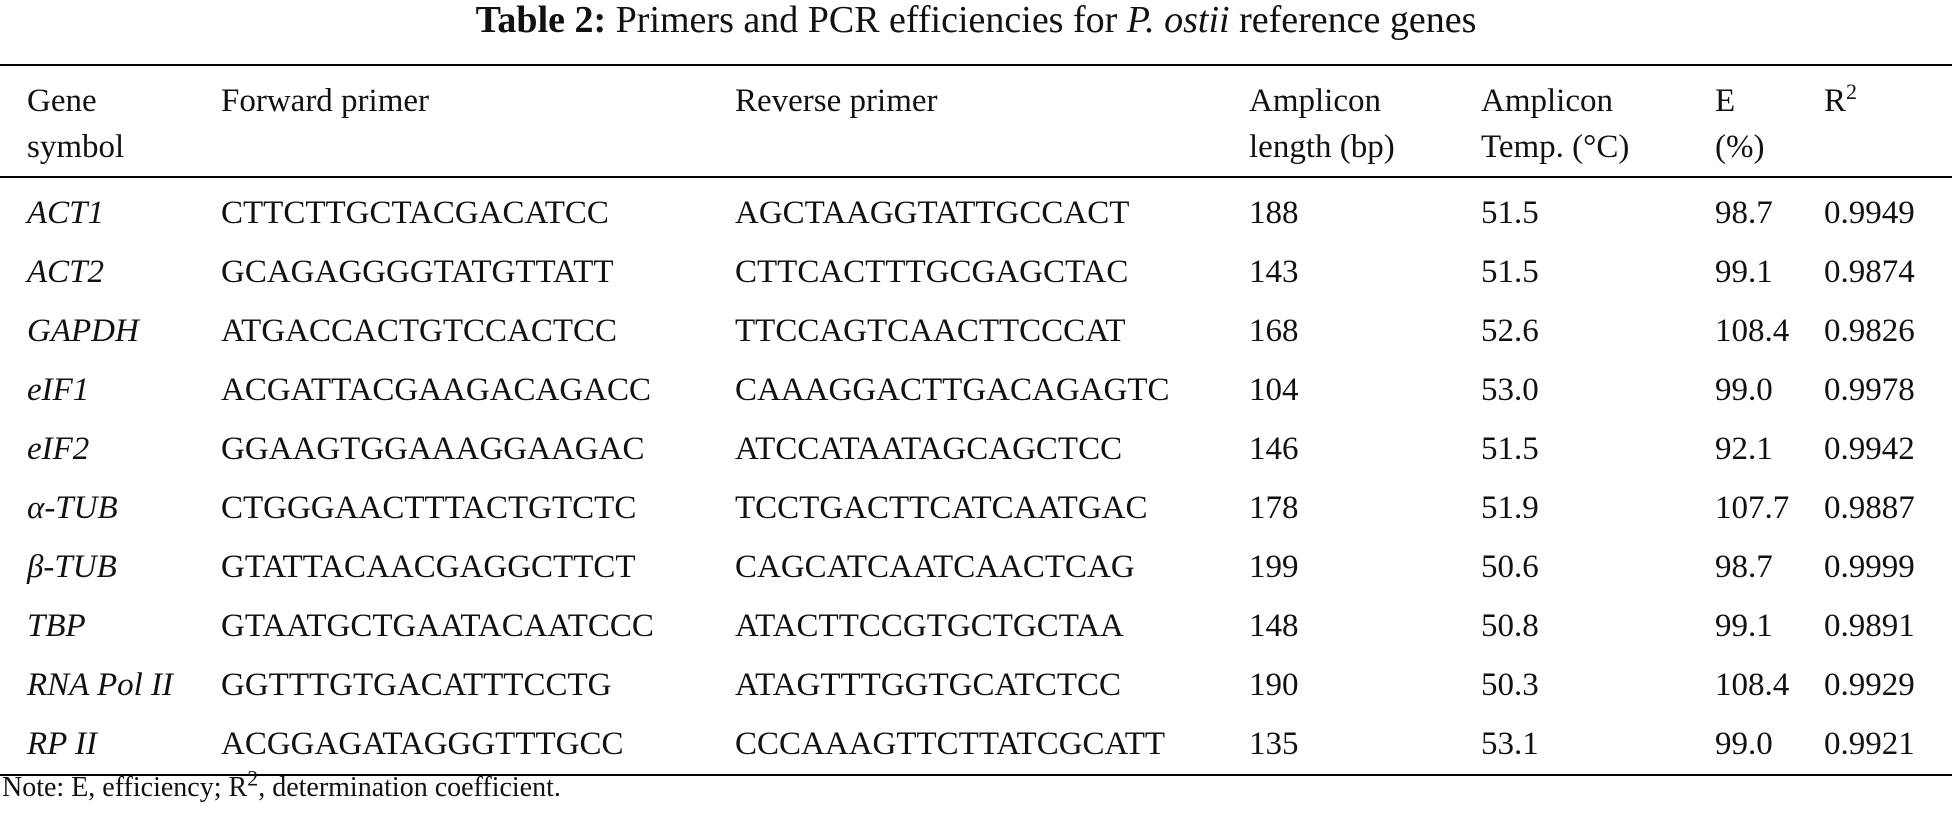 Image resolution: width=1952 pixels, height=813 pixels. I want to click on cell-amplicon-temp: 50.3, so click(1510, 685).